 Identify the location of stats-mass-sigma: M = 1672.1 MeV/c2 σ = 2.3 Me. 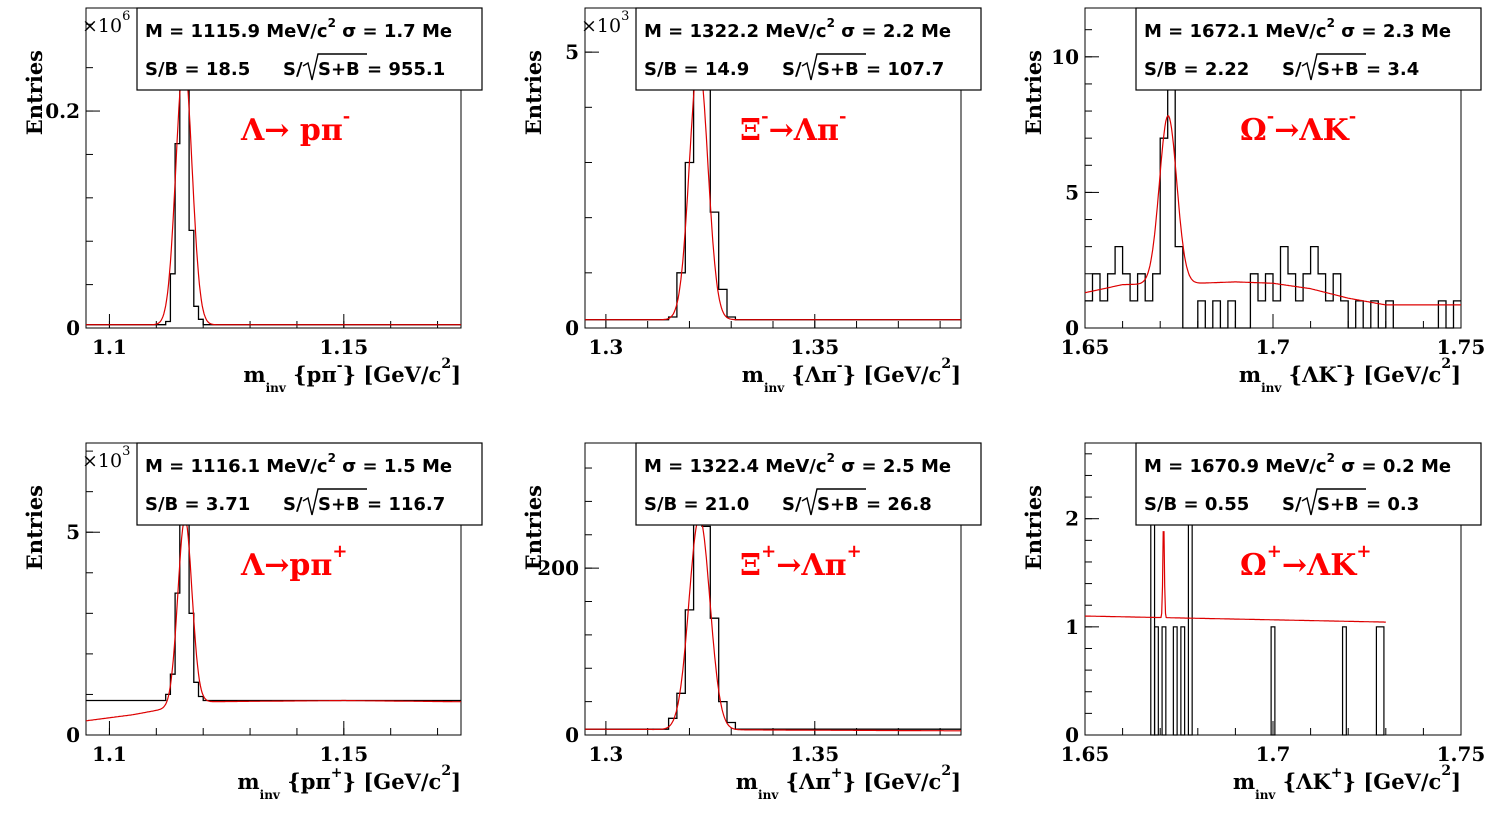
(1297, 29).